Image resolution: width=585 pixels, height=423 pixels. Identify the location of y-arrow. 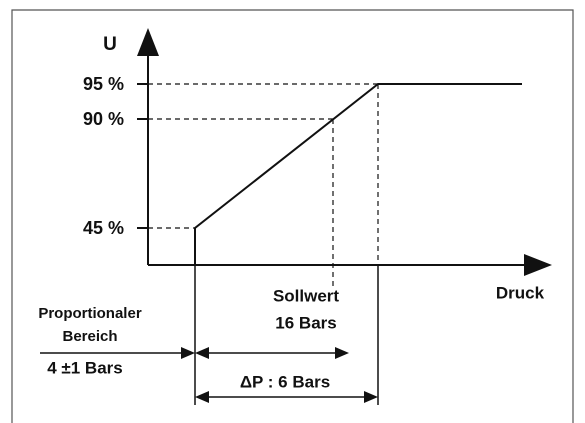
(148, 42).